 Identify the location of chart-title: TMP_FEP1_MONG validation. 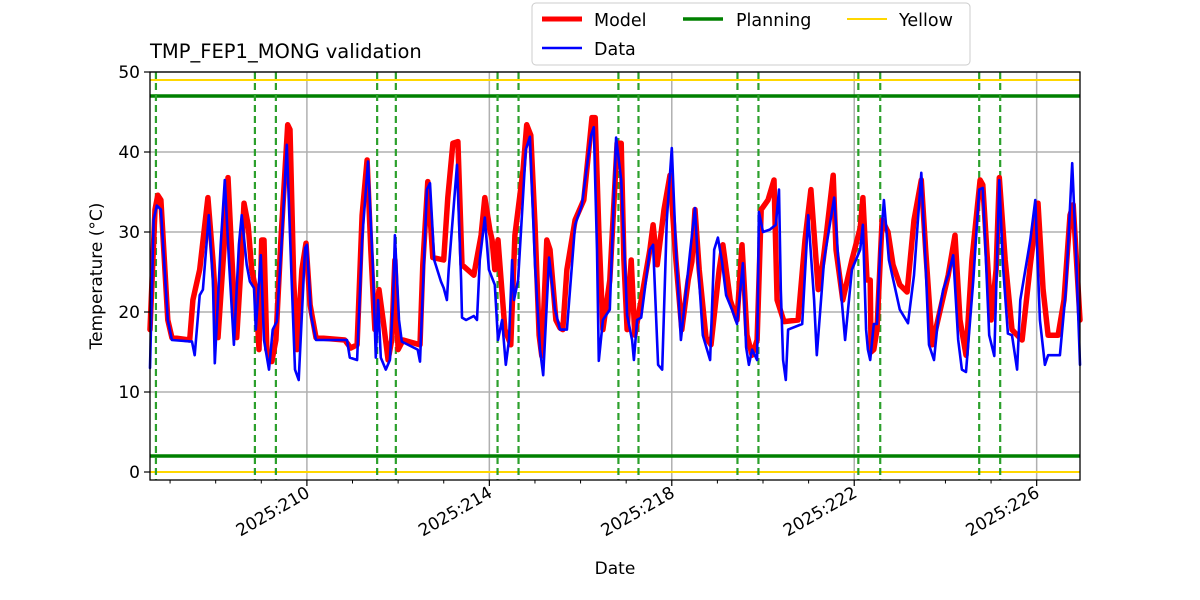
(285, 51).